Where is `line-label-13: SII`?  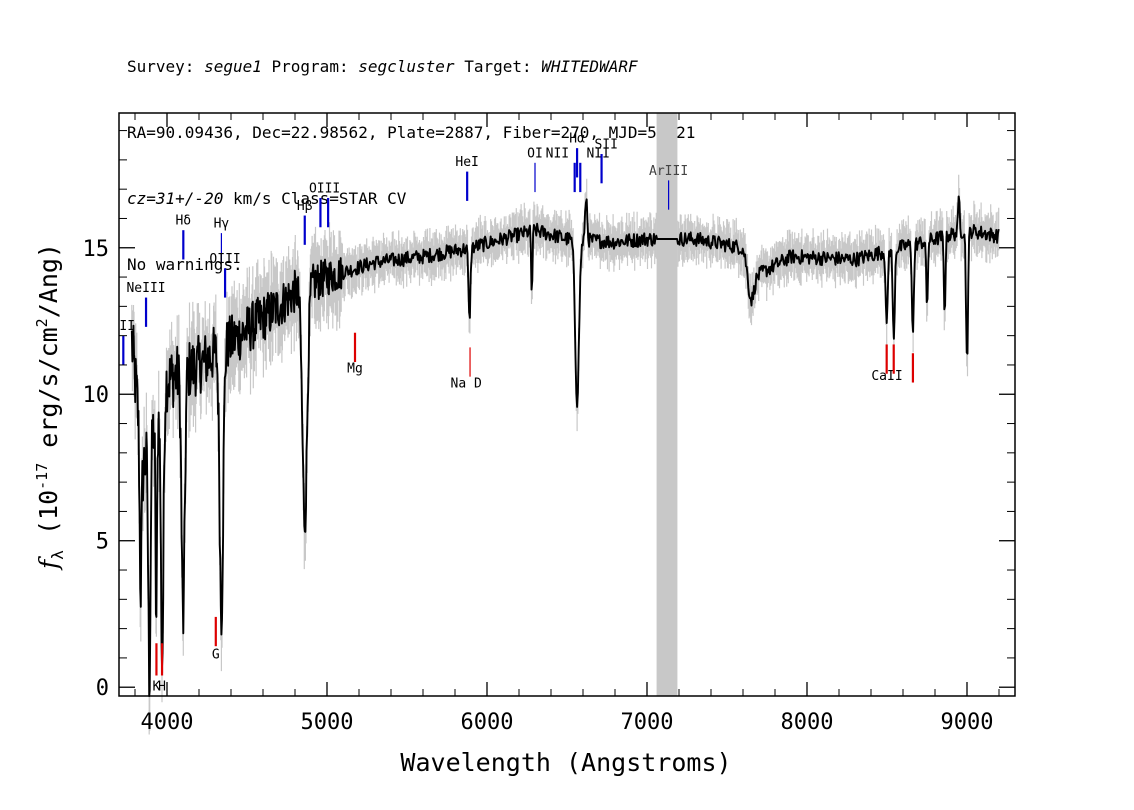 line-label-13: SII is located at coordinates (605, 145).